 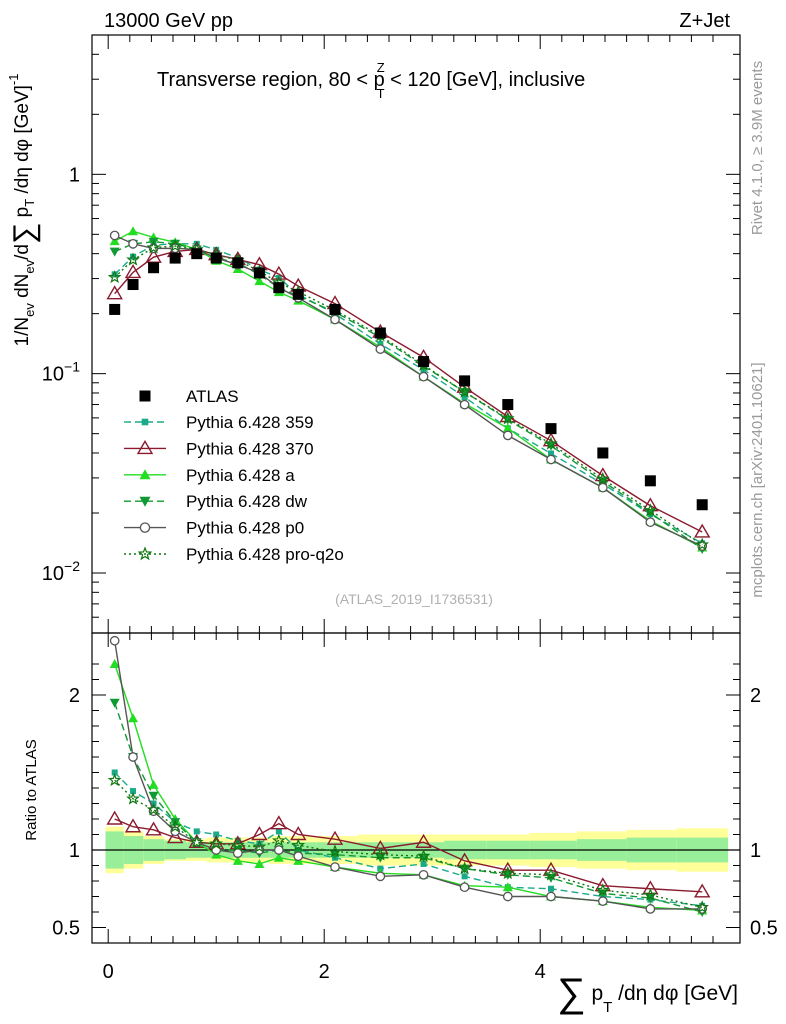 What do you see at coordinates (247, 501) in the screenshot?
I see `legend-label-pdw: Pythia 6.428 dw` at bounding box center [247, 501].